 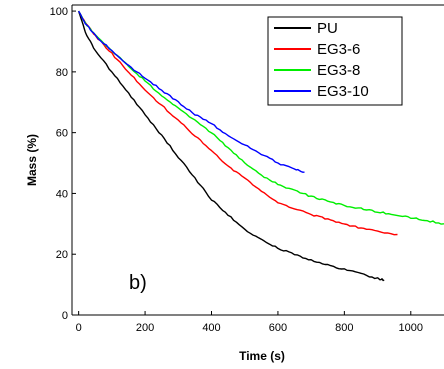 What do you see at coordinates (335, 61) in the screenshot?
I see `legend: PU EG3-6 EG3-8 EG3-10` at bounding box center [335, 61].